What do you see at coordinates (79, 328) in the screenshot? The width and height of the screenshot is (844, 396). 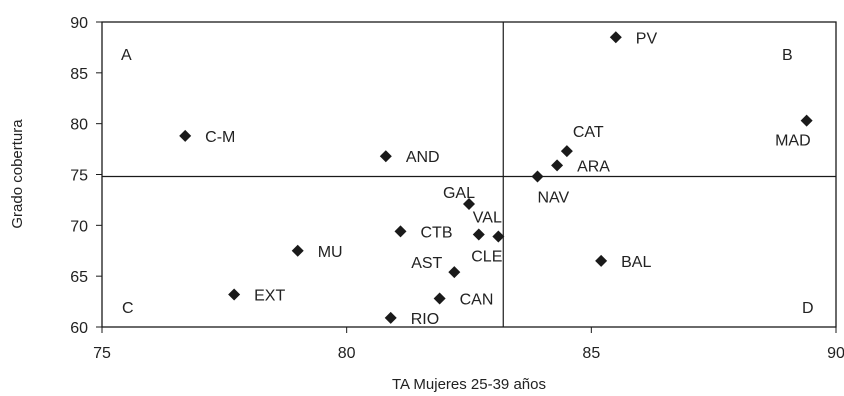 I see `y-tick-label: 60` at bounding box center [79, 328].